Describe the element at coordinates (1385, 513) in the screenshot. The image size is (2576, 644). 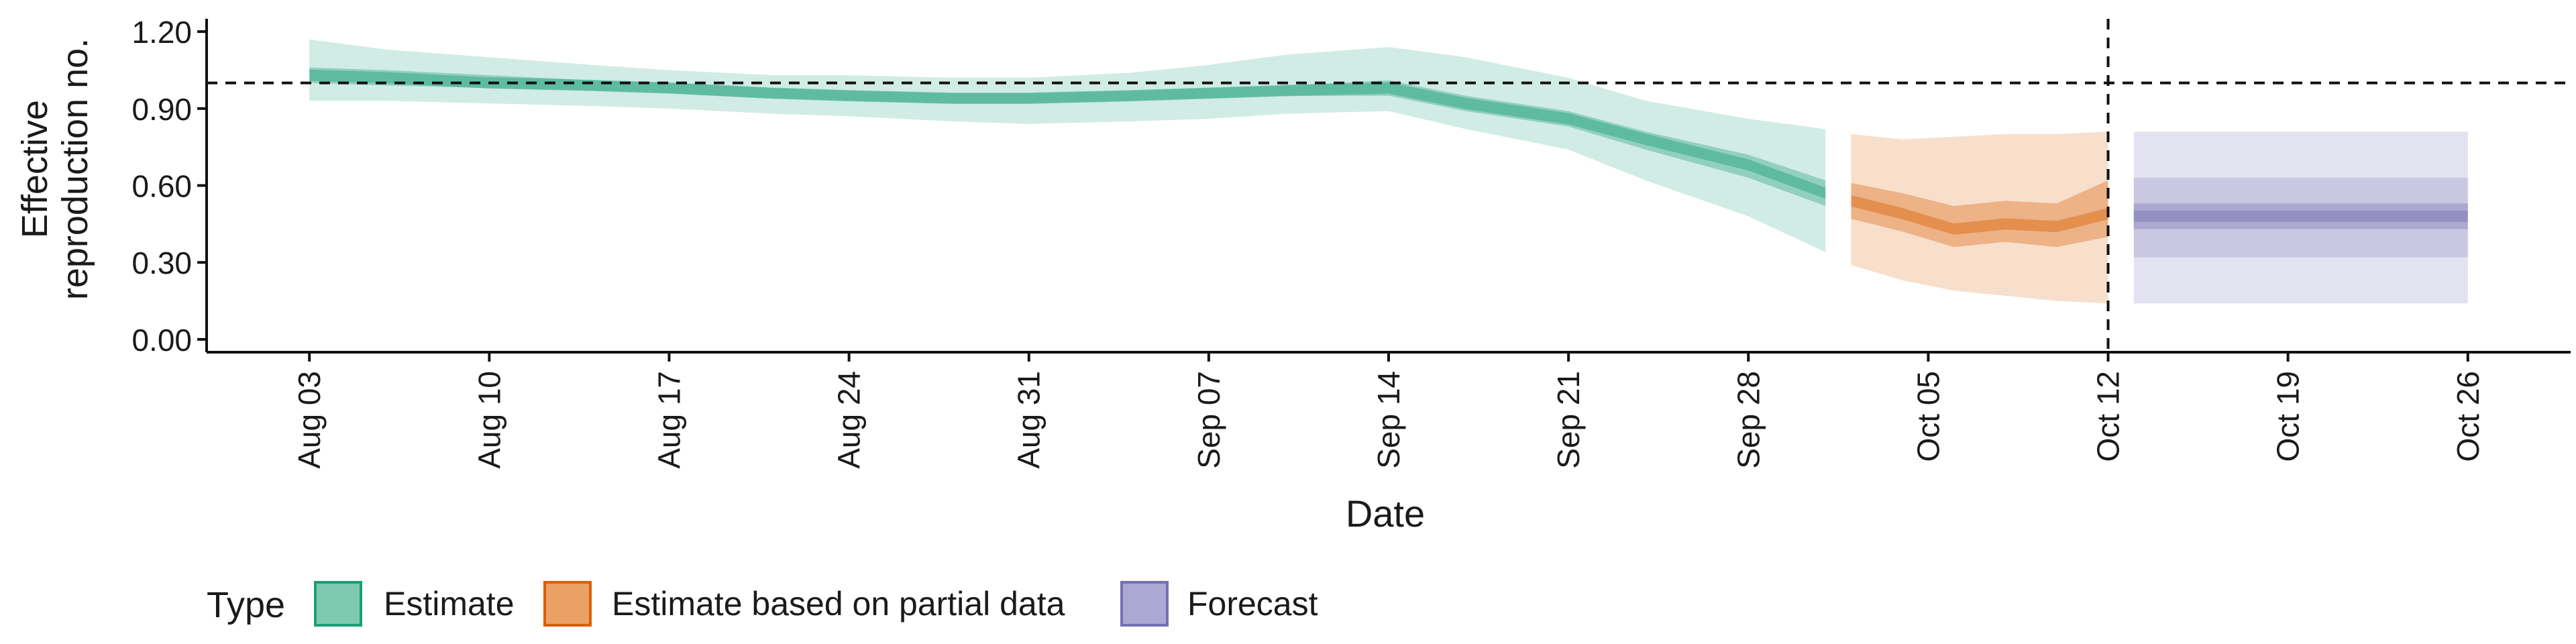
I see `x-axis-title: Date` at that location.